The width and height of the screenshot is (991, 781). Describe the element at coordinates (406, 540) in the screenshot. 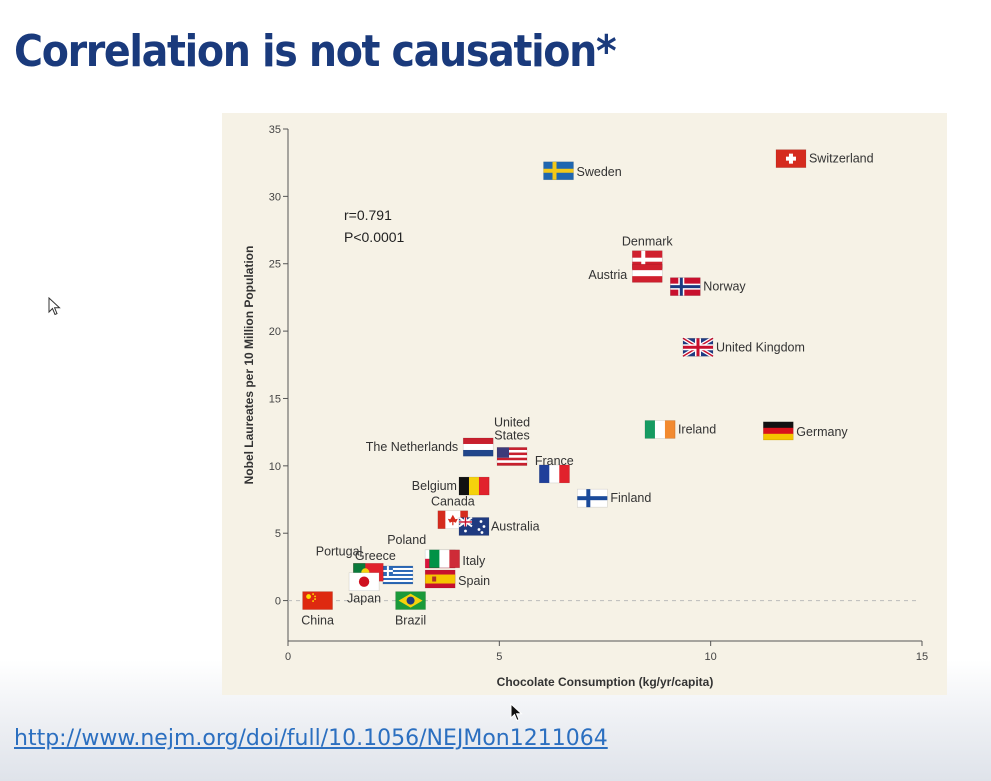

I see `point-label: Poland` at that location.